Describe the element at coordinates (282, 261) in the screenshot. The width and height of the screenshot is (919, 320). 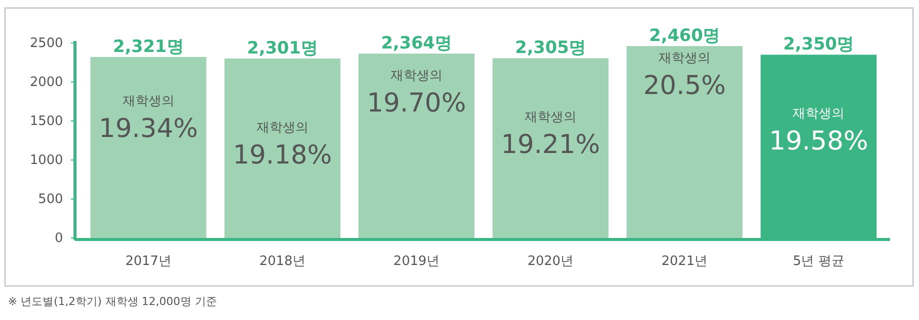
I see `x-tick-label: 2018년` at that location.